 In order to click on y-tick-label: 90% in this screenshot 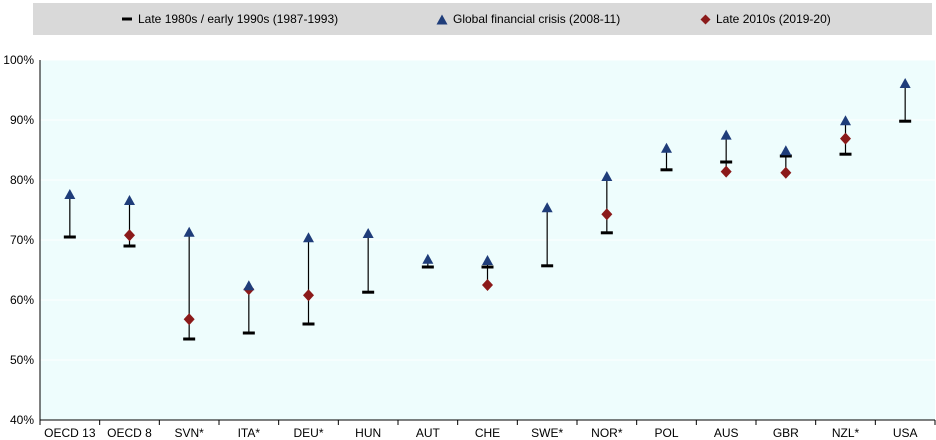, I will do `click(22, 120)`.